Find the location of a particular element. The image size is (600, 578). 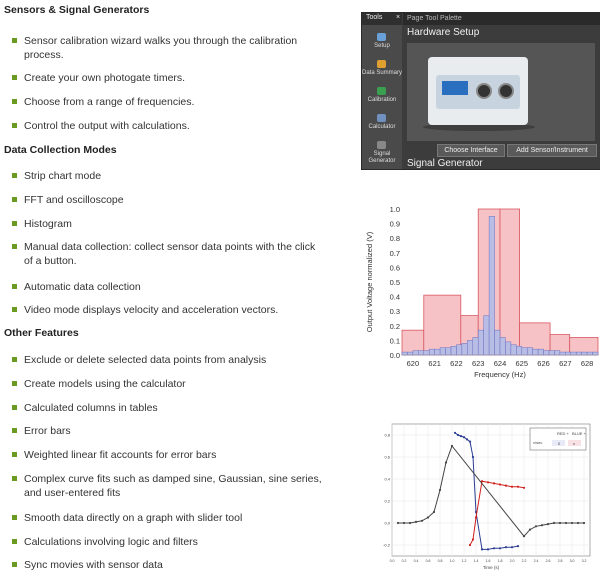

x-tick-label: 2.0 is located at coordinates (512, 561).